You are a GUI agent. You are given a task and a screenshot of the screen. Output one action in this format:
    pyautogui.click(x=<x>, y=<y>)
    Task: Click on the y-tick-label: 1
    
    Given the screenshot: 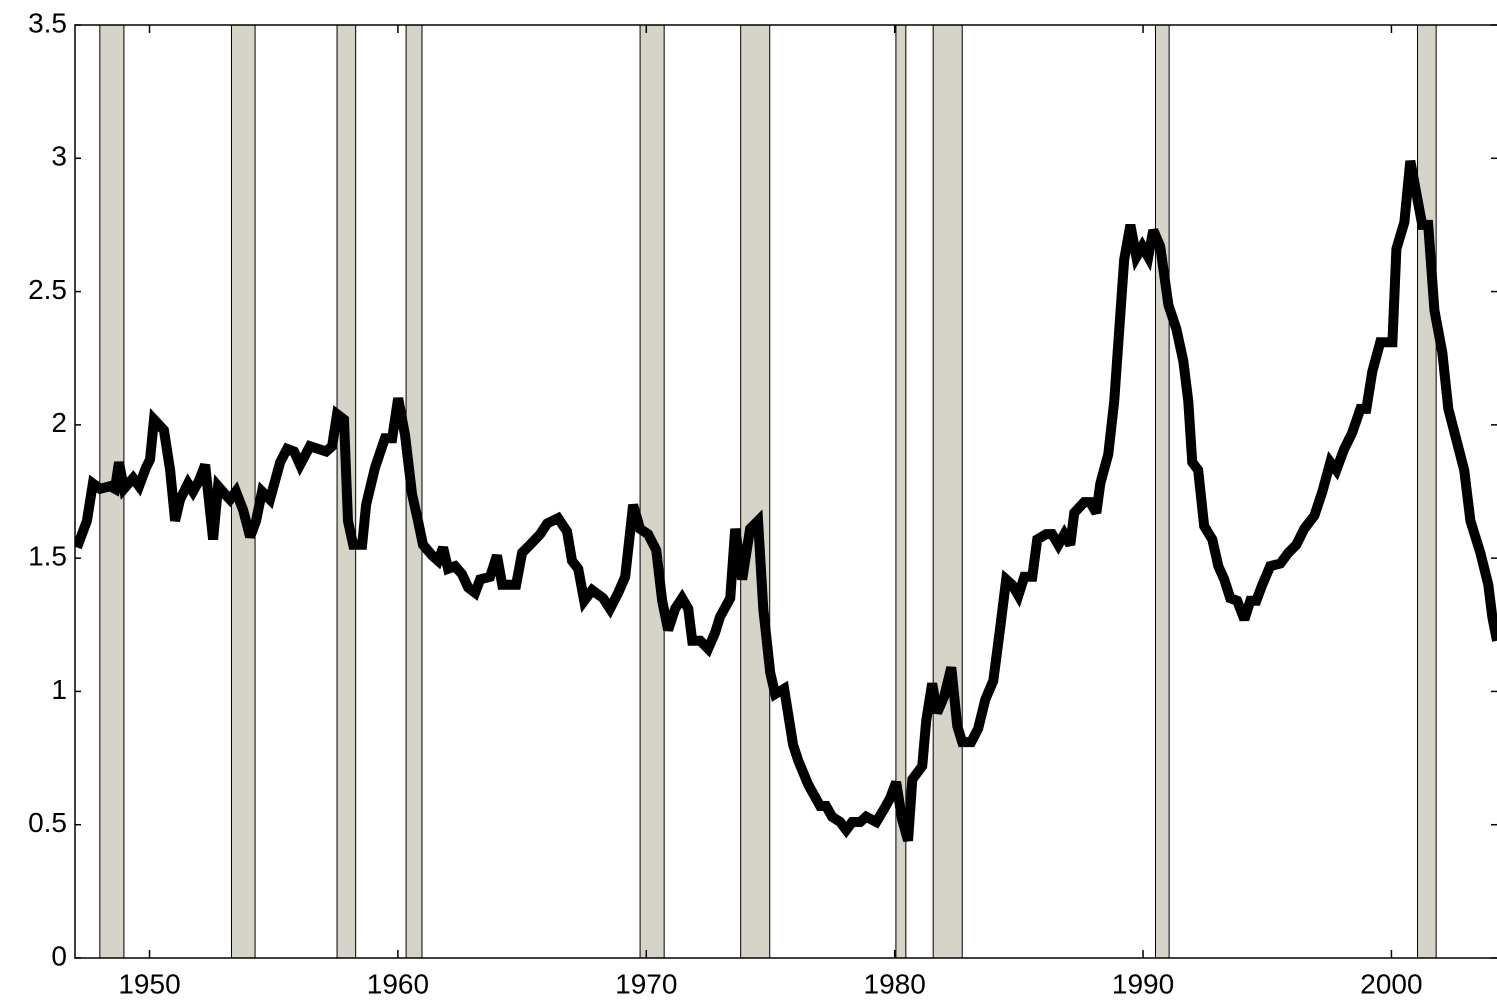 What is the action you would take?
    pyautogui.click(x=59, y=689)
    